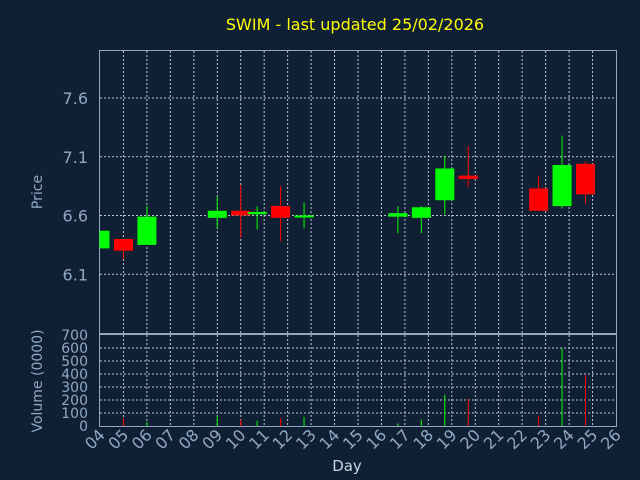 The image size is (640, 480). I want to click on price-y-ticks: 6.1 6.6 7.1 7.6, so click(75, 186).